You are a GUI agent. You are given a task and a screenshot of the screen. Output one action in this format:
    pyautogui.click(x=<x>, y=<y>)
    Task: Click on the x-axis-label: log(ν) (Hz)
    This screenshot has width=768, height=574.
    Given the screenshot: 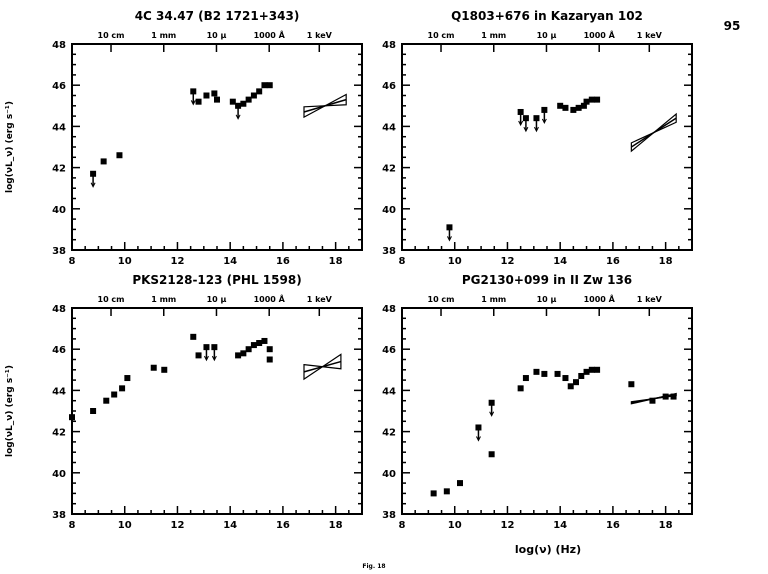 What is the action you would take?
    pyautogui.click(x=548, y=549)
    